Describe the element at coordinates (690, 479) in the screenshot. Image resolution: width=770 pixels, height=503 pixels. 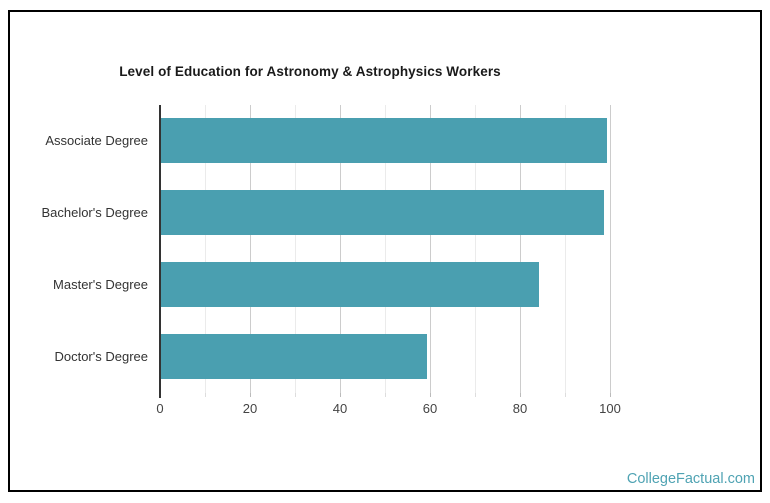
I see `collegefactual-watermark-link: CollegeFactual.com` at that location.